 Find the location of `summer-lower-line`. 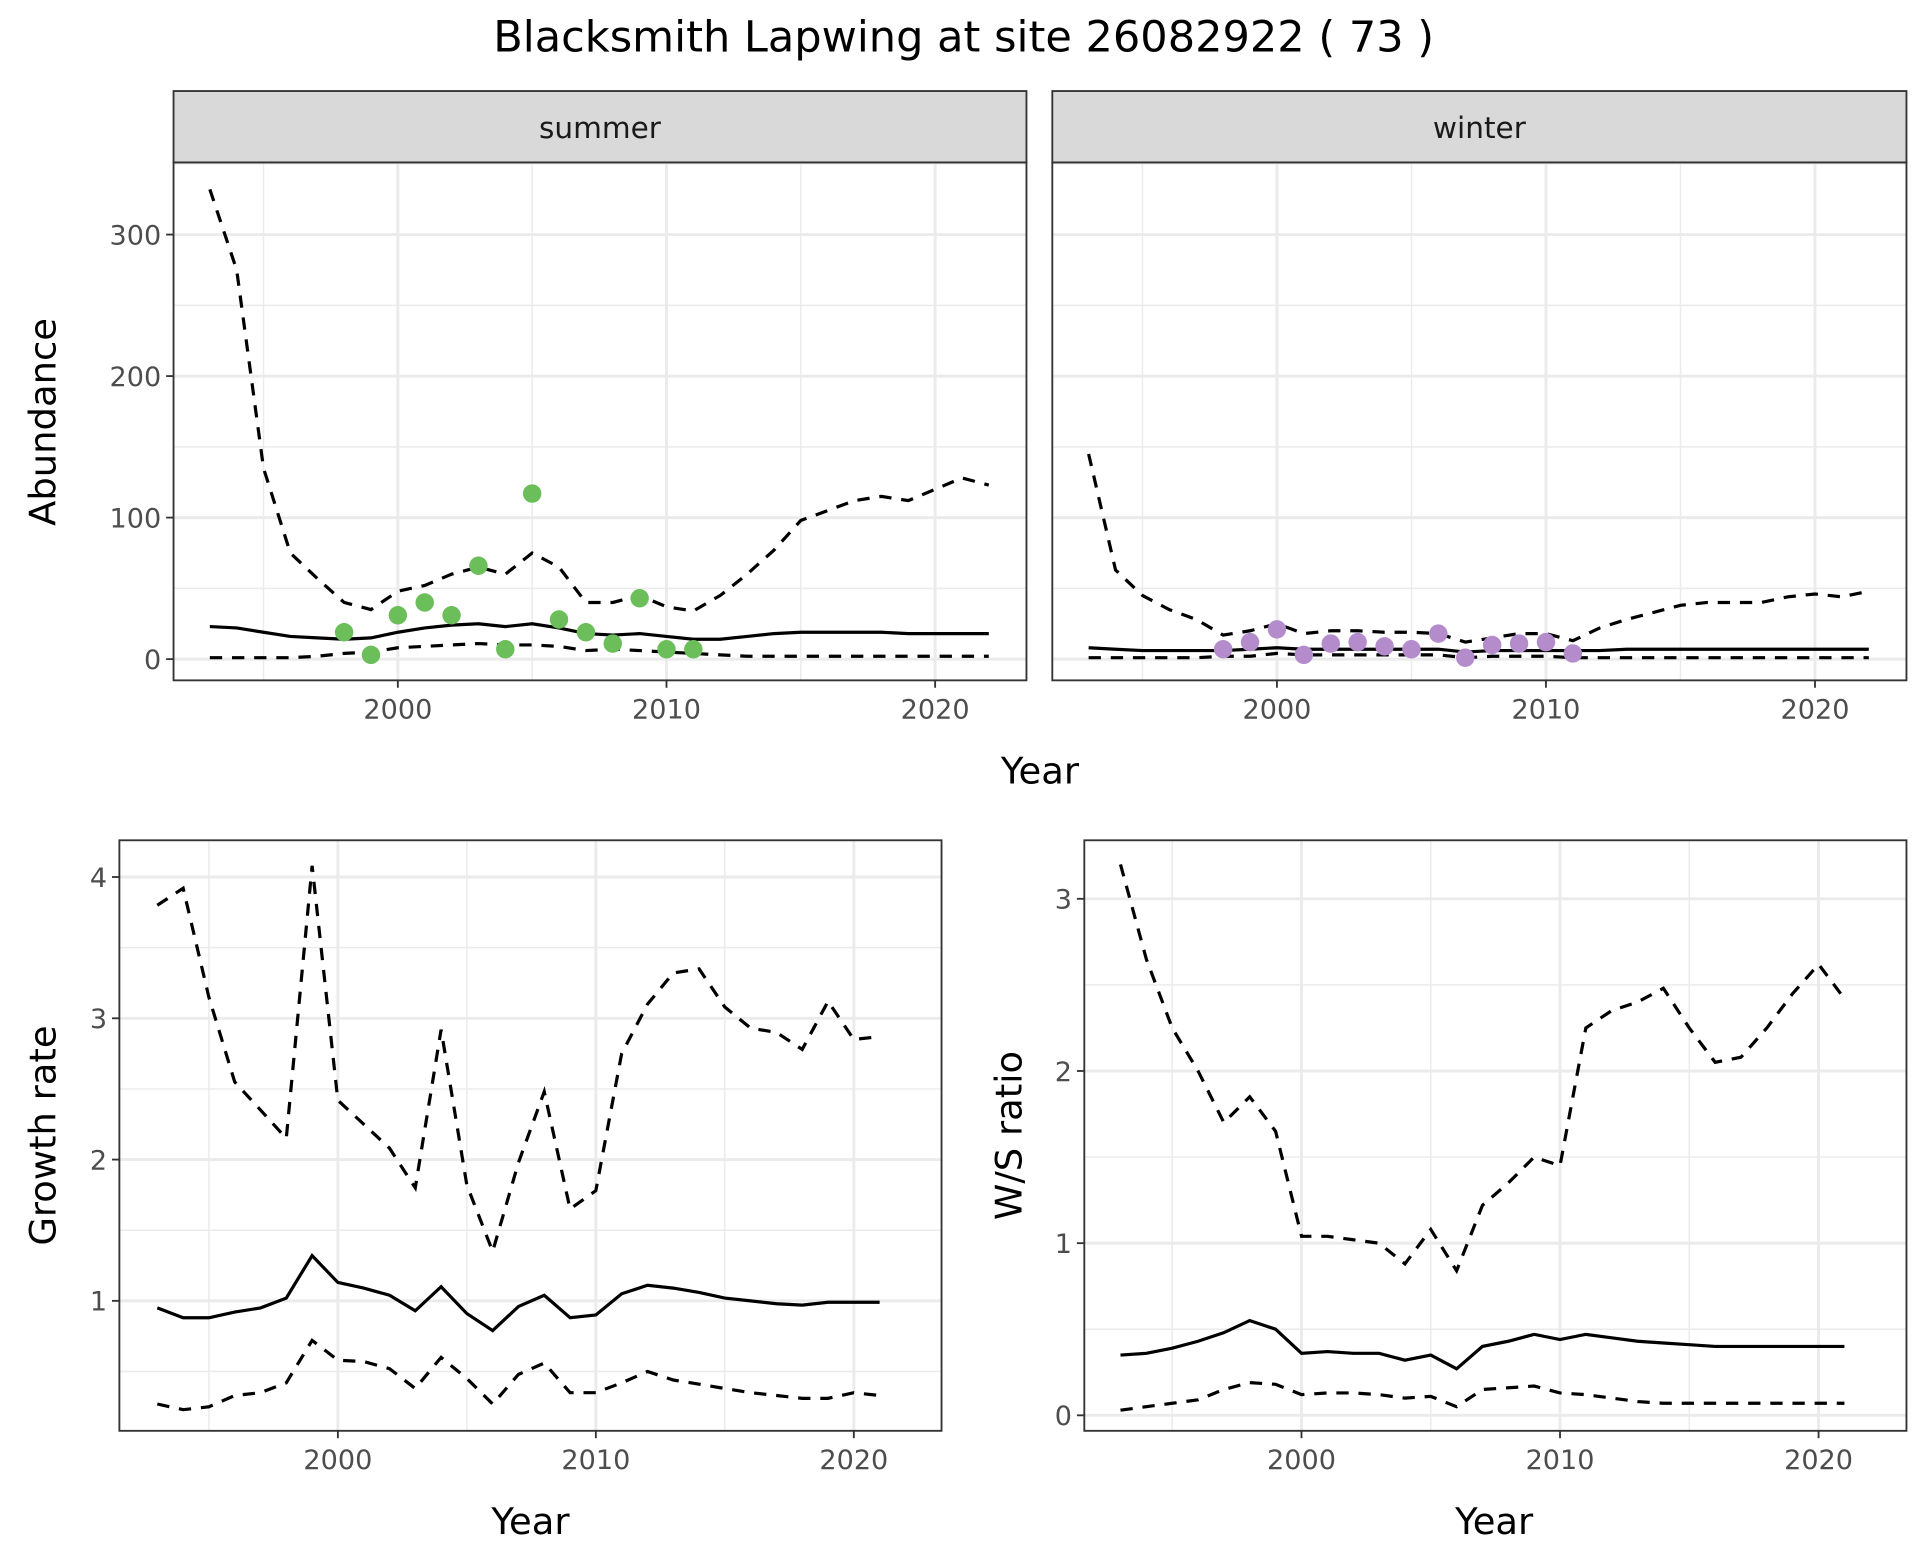

summer-lower-line is located at coordinates (599, 650).